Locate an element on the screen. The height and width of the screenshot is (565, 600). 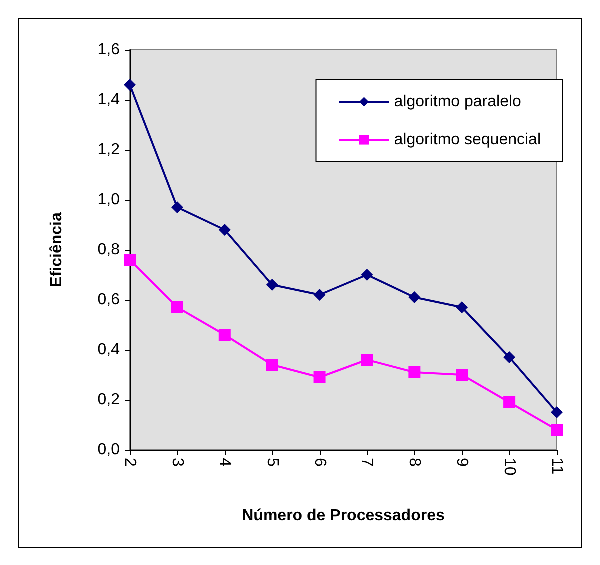
x-tick-label: 7 is located at coordinates (367, 462).